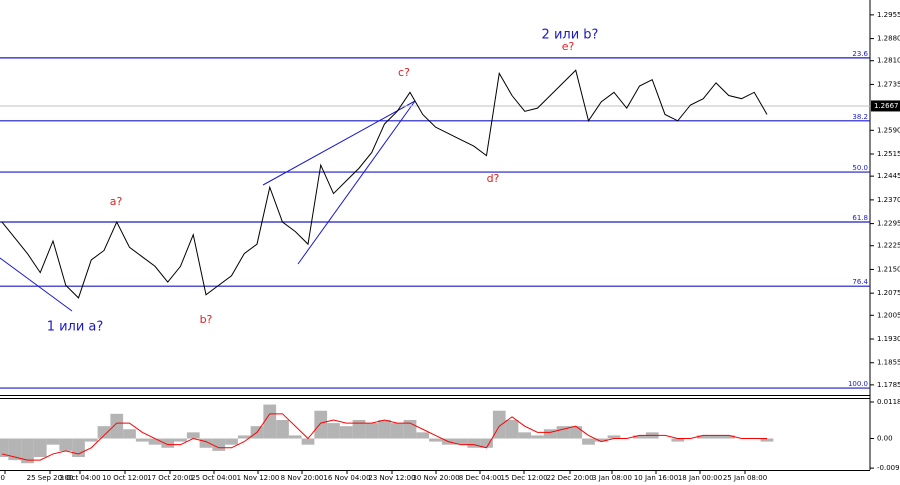  I want to click on y-tick-label: 1.2150, so click(888, 269).